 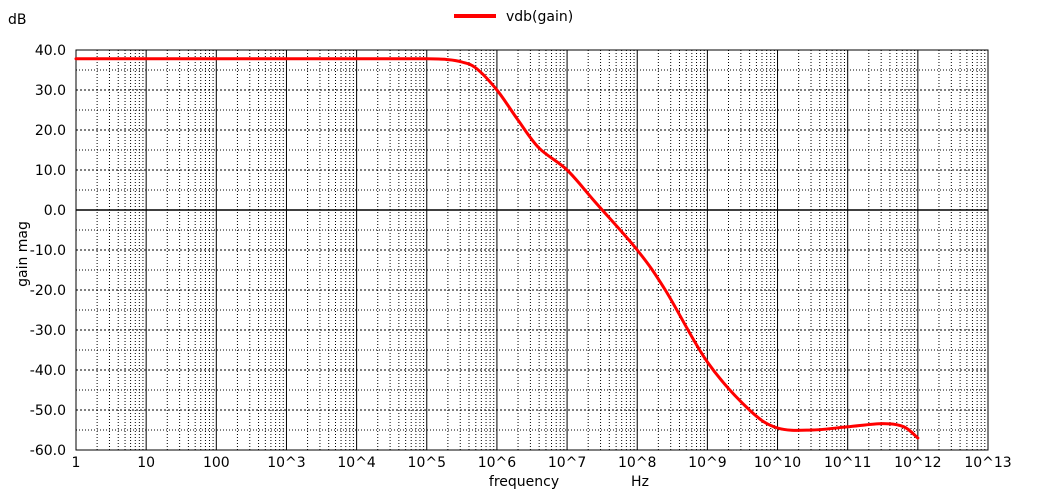 I want to click on x-tick-label: 10^8, so click(x=637, y=463).